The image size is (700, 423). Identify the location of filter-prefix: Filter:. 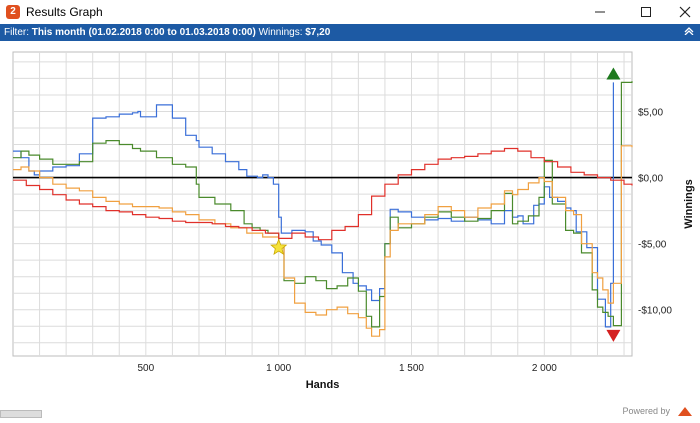
(16, 32).